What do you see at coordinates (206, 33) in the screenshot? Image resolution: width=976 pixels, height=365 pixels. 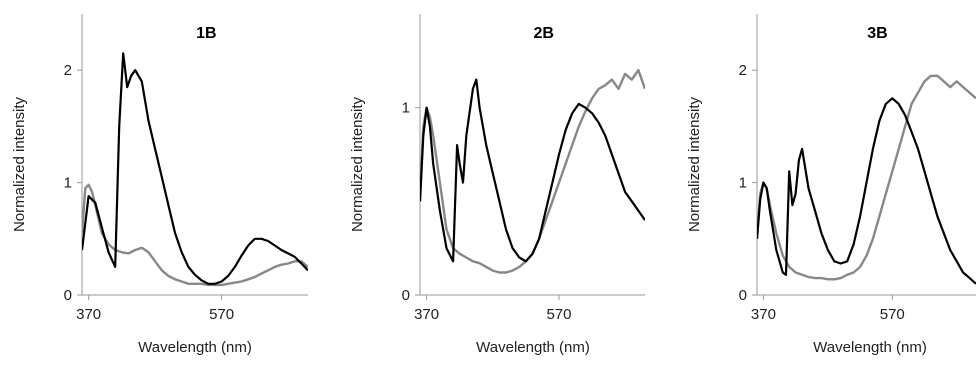 I see `panel-title: 1B` at bounding box center [206, 33].